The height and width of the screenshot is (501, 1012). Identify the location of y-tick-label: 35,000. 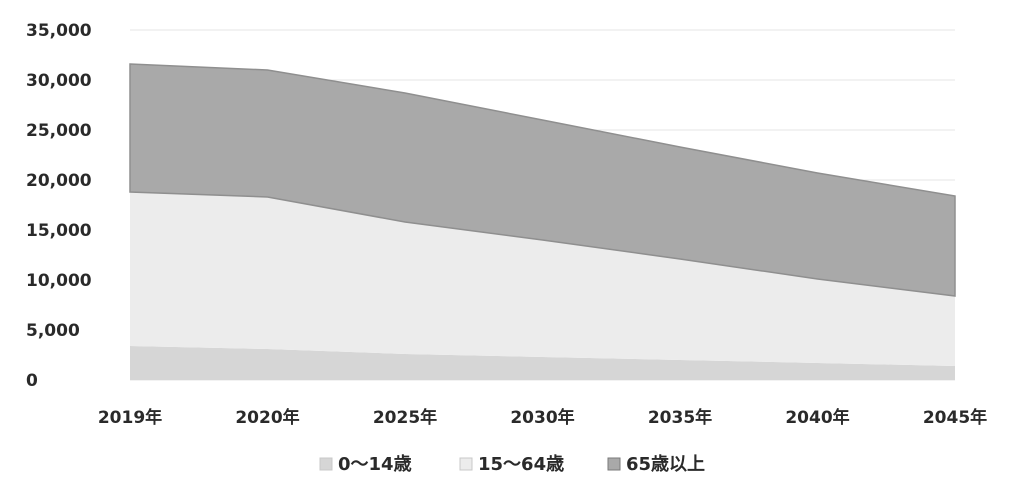
(59, 31).